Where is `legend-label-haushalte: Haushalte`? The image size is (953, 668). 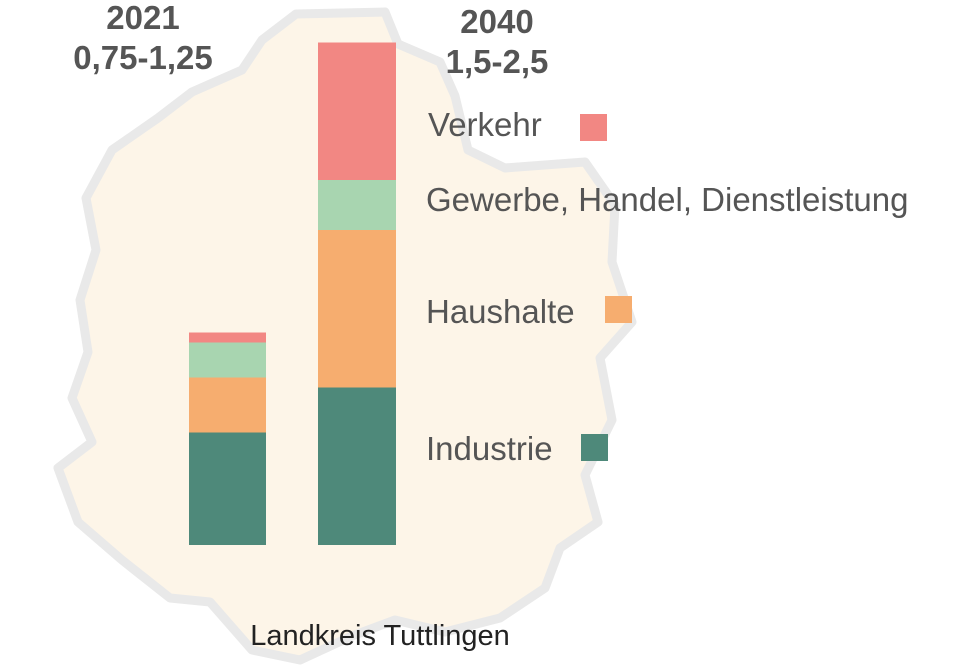 legend-label-haushalte: Haushalte is located at coordinates (500, 311).